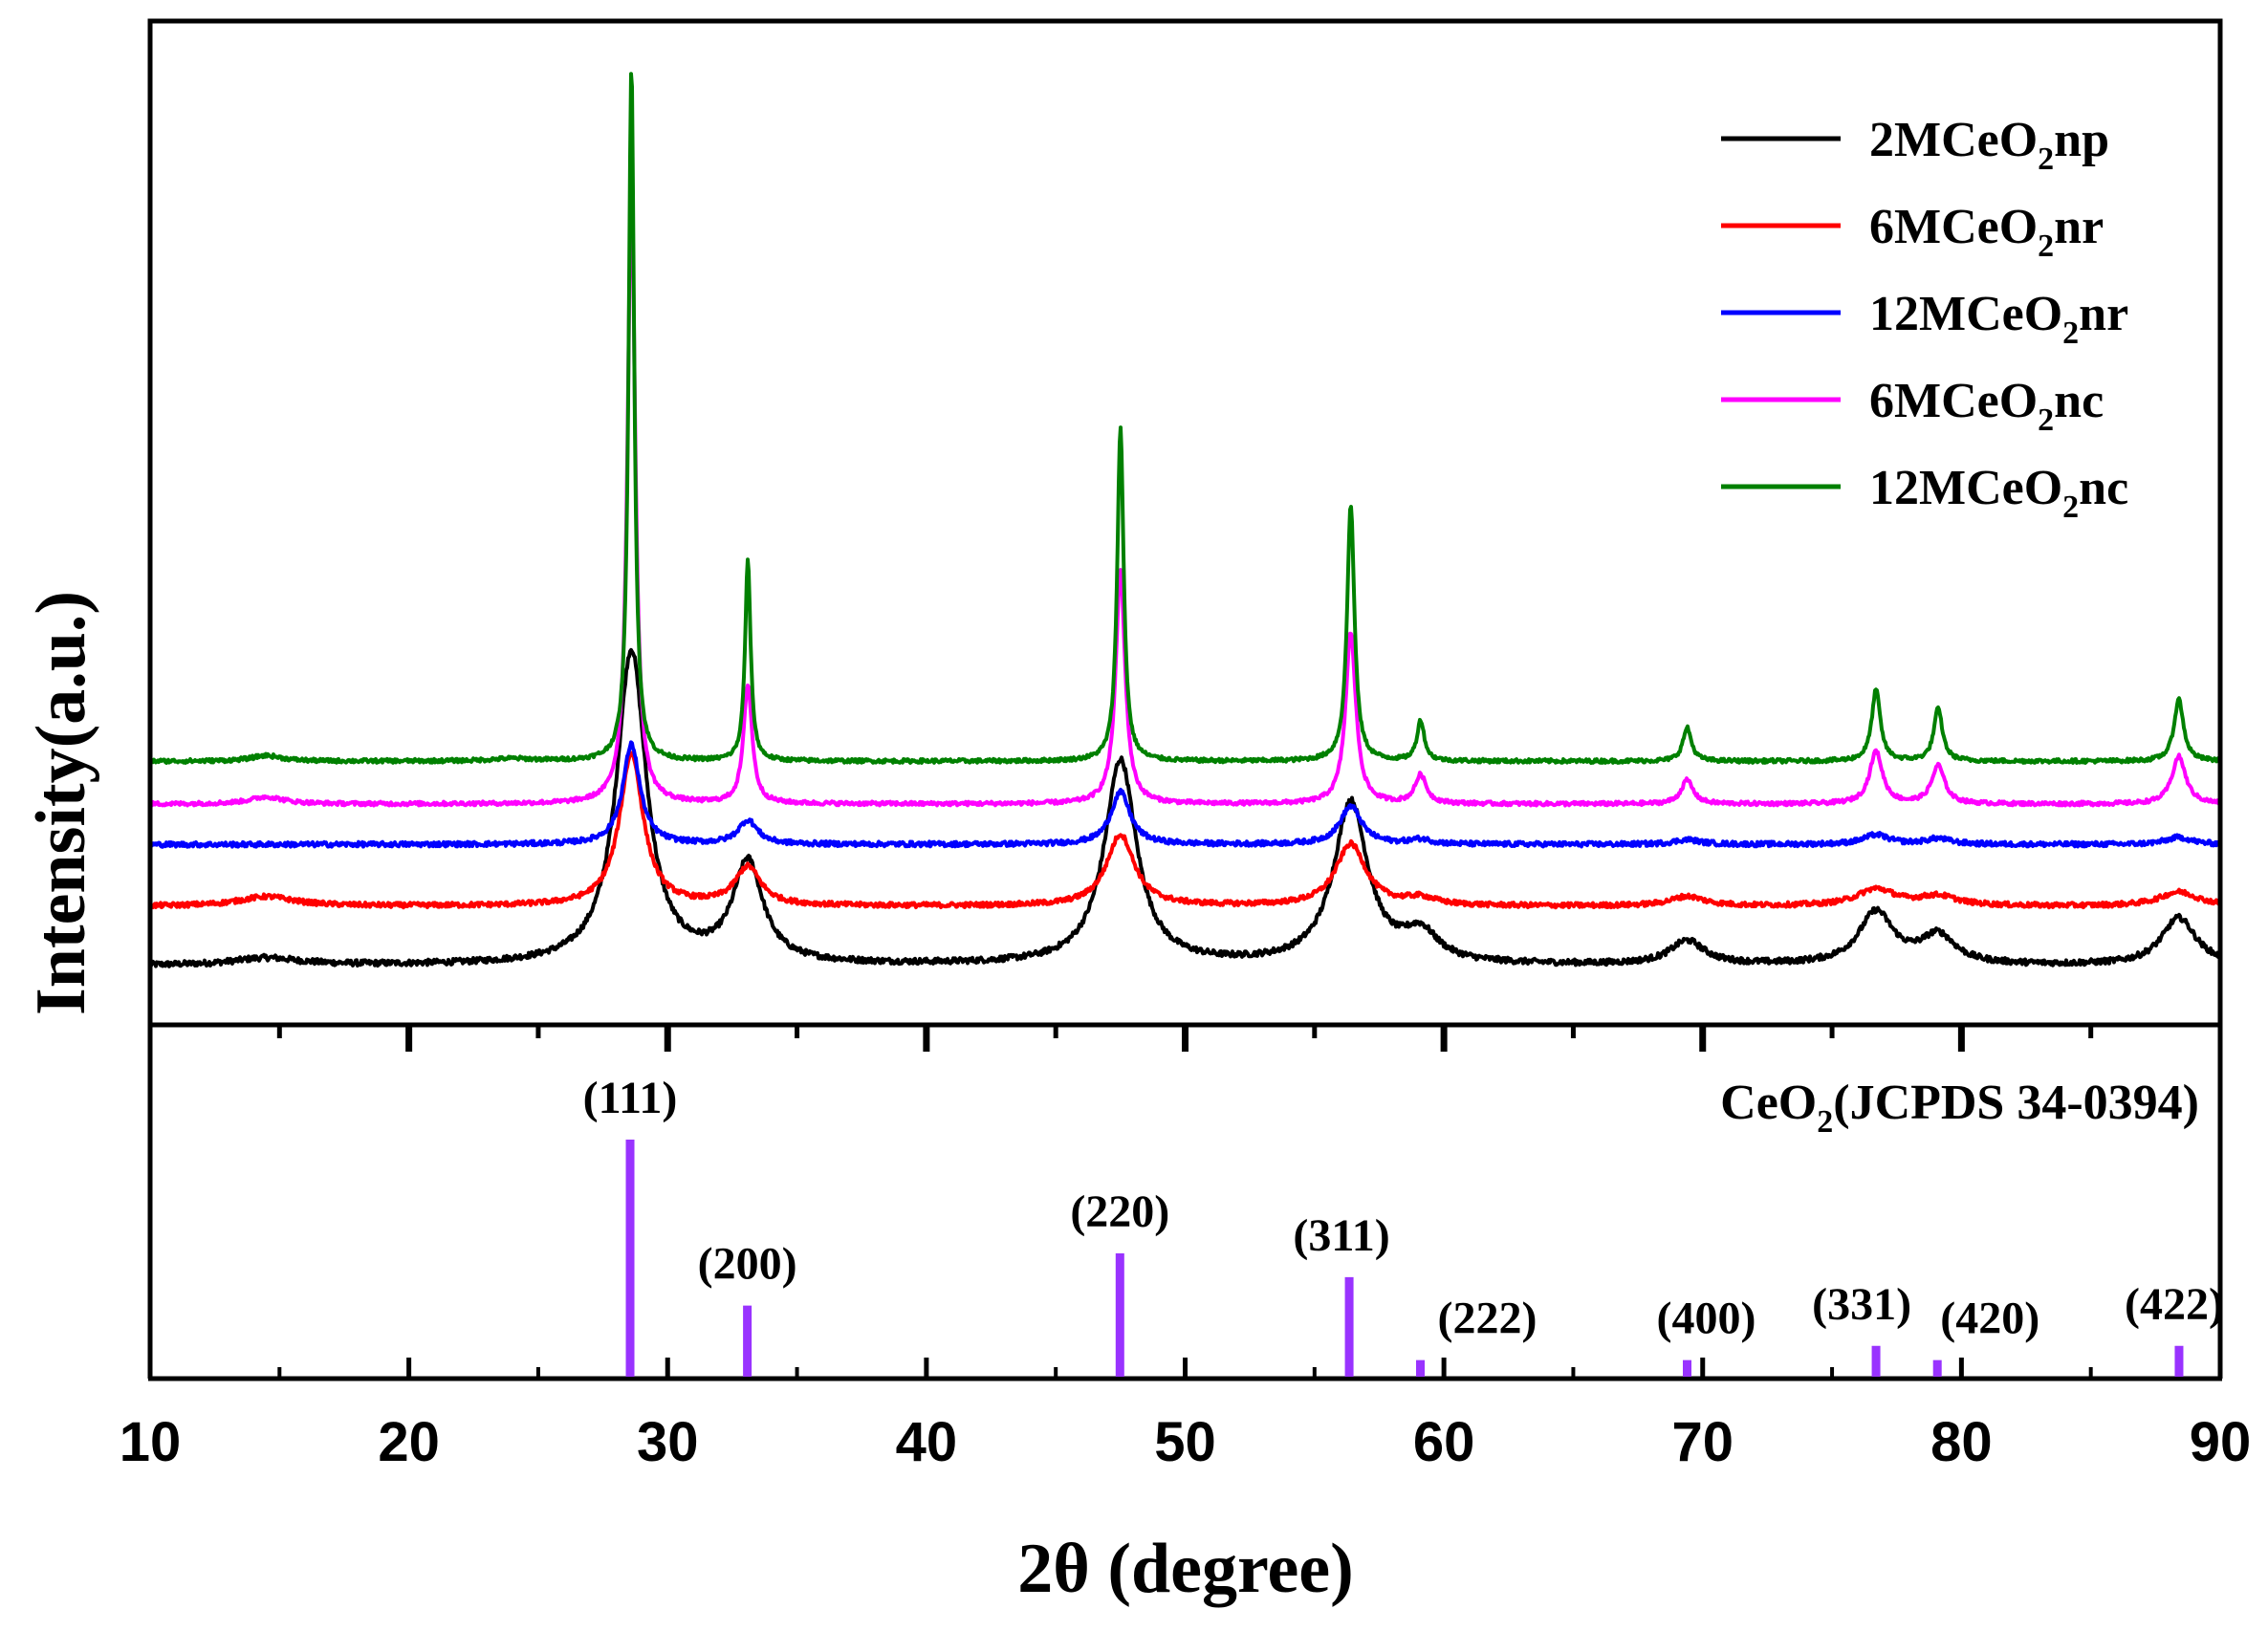 Image resolution: width=2268 pixels, height=1631 pixels. Describe the element at coordinates (1961, 1442) in the screenshot. I see `x-tick-label: 80` at that location.